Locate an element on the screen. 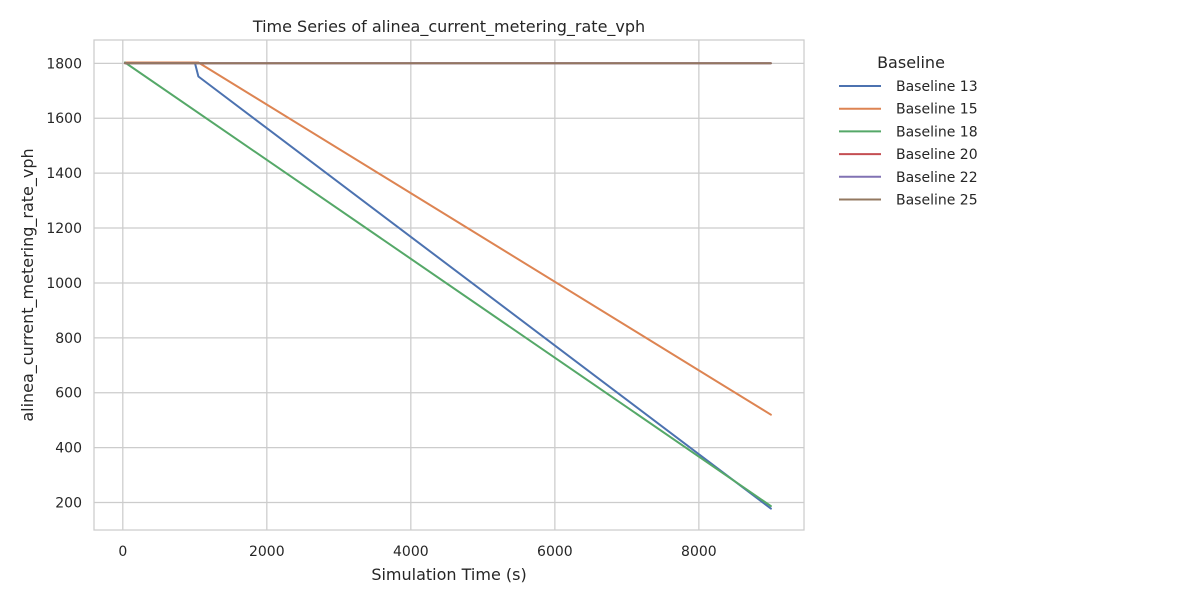 The height and width of the screenshot is (600, 1200). legend-entry-label: Baseline 15 is located at coordinates (937, 110).